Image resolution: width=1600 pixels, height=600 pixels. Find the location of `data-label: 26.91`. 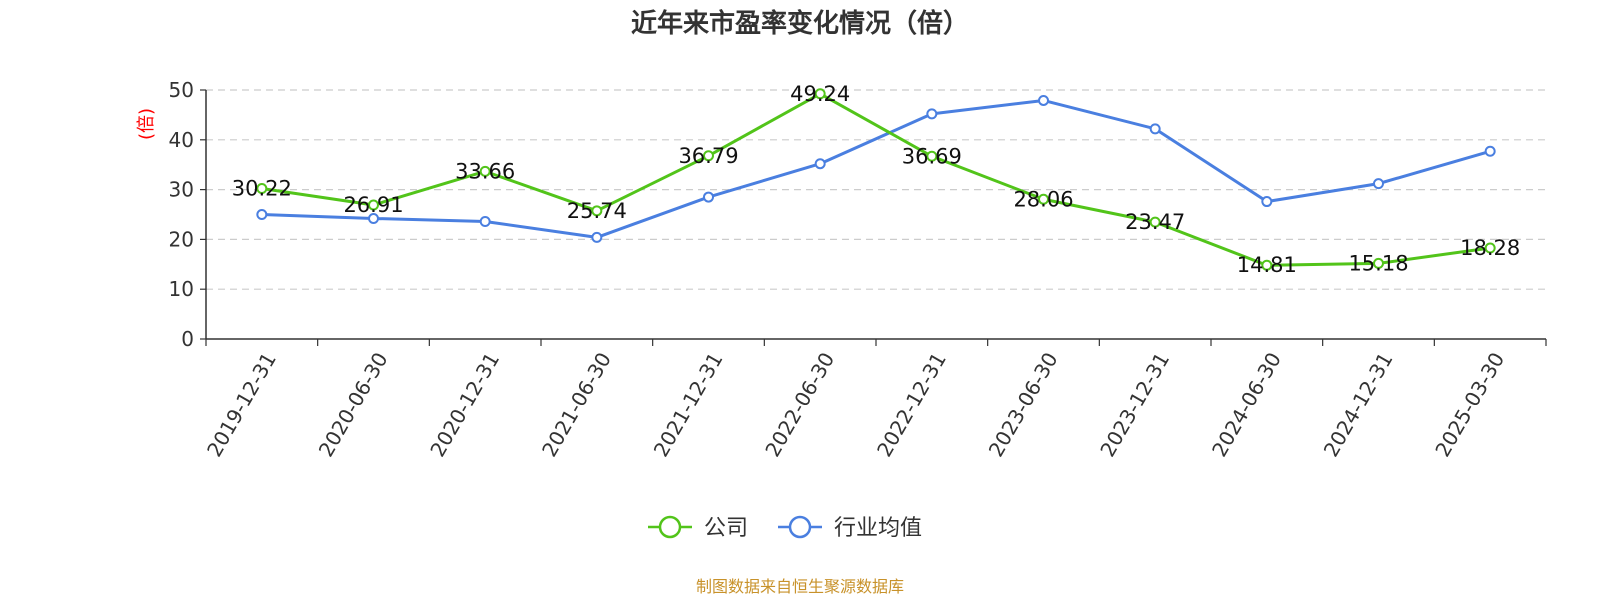

data-label: 26.91 is located at coordinates (373, 205).